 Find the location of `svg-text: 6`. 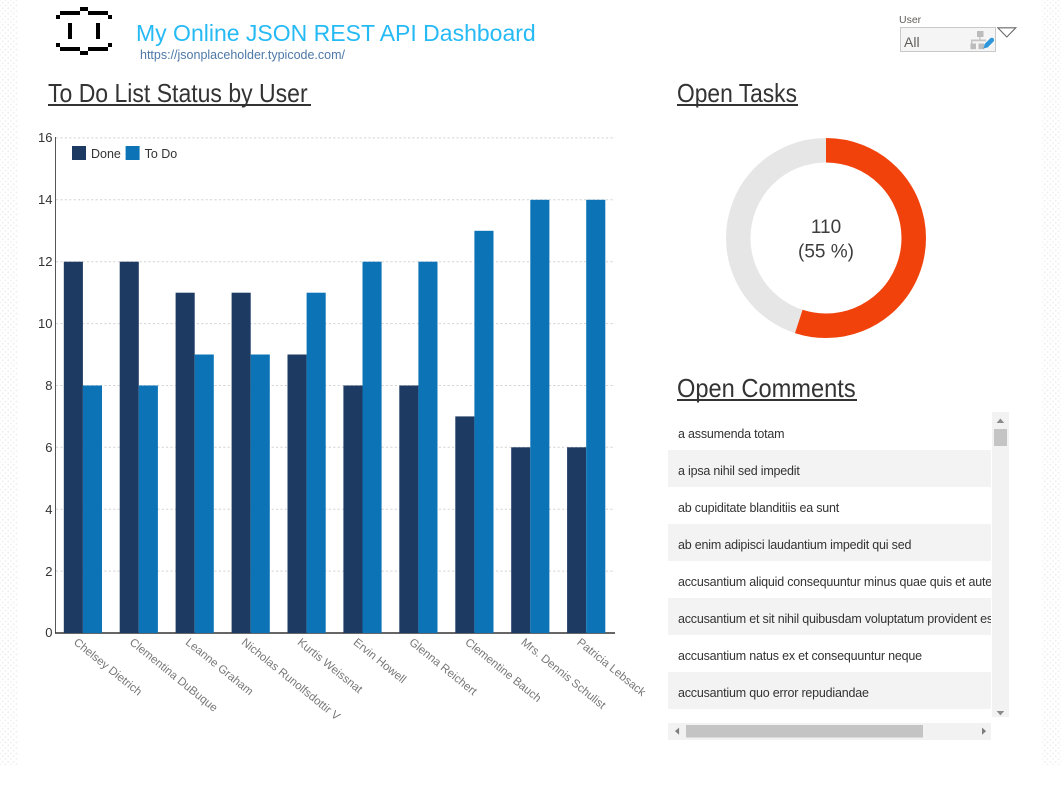

svg-text: 6 is located at coordinates (48, 447).